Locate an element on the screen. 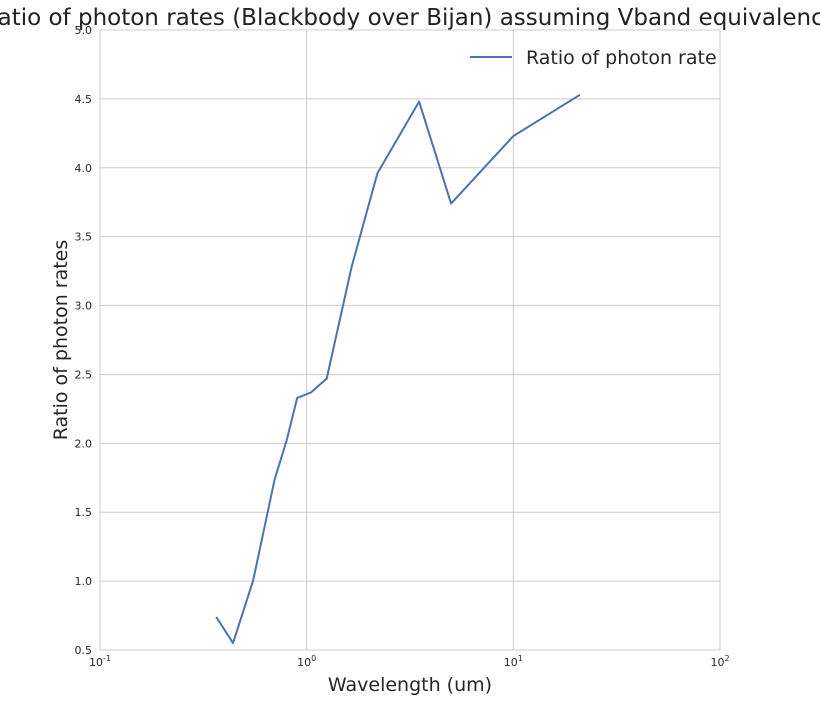  x-tick-label: 10⁻¹ is located at coordinates (100, 661).